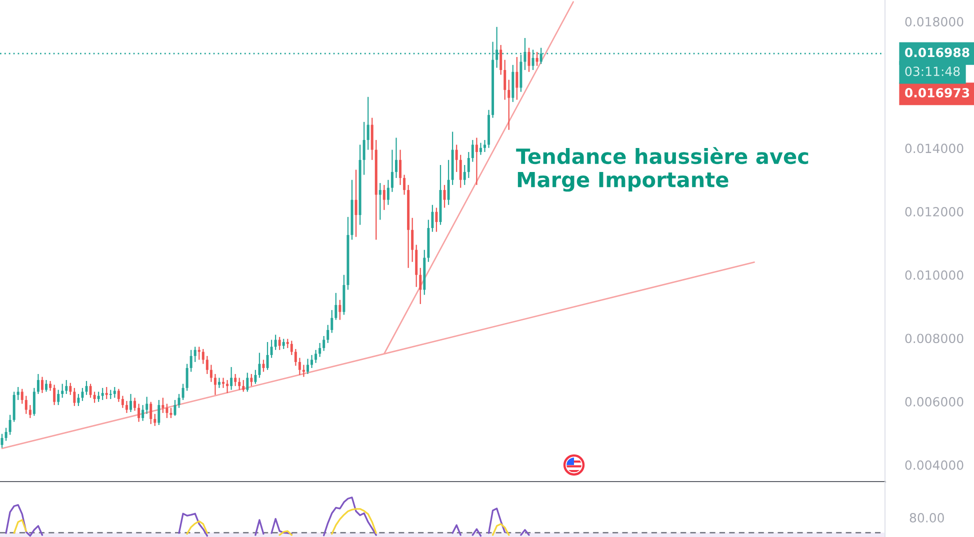 Image resolution: width=974 pixels, height=537 pixels. I want to click on text: 80.00, so click(927, 517).